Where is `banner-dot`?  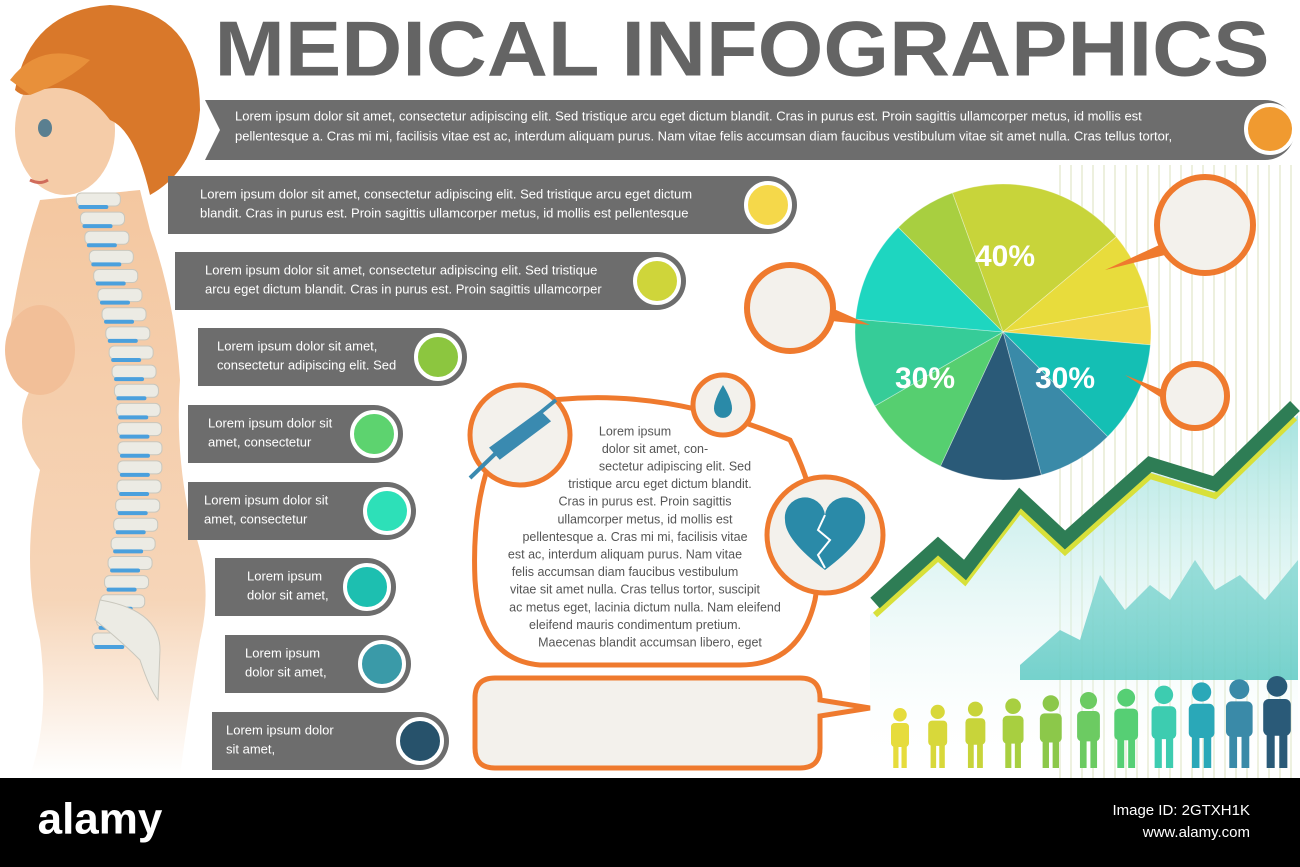
banner-dot is located at coordinates (1270, 129).